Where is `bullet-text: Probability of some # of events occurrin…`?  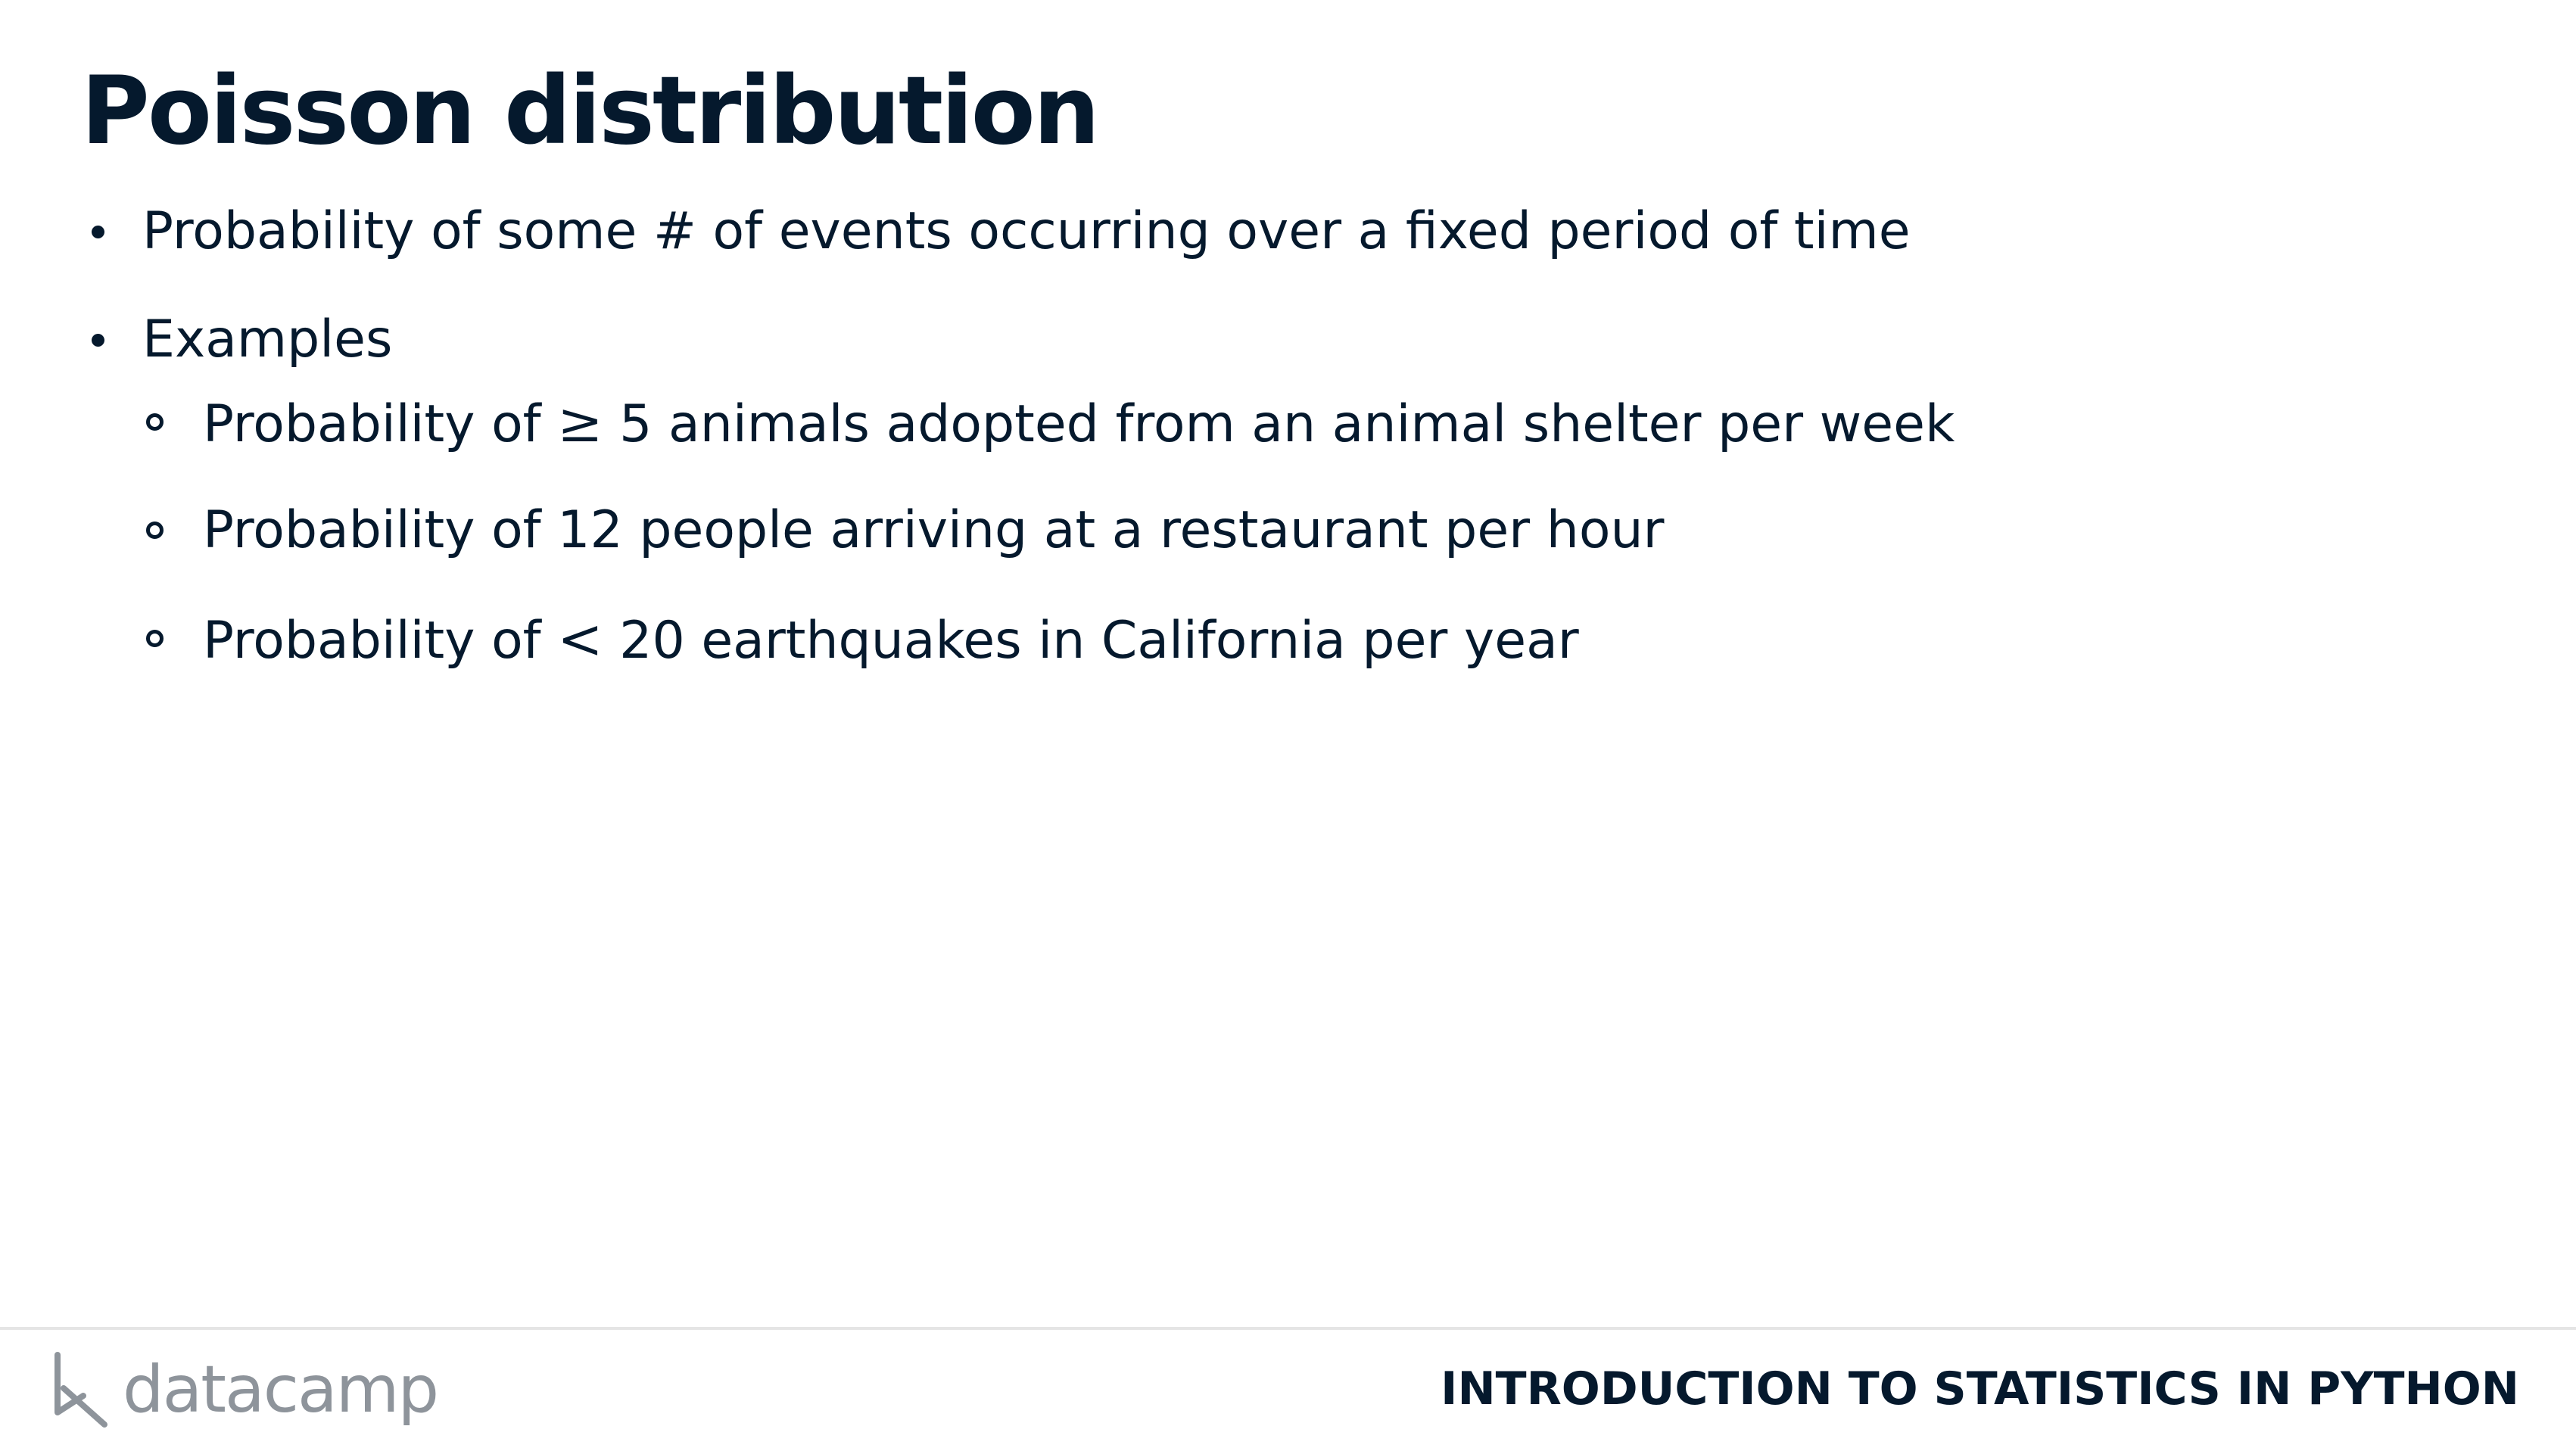
bullet-text: Probability of some # of events occurrin… is located at coordinates (1026, 231).